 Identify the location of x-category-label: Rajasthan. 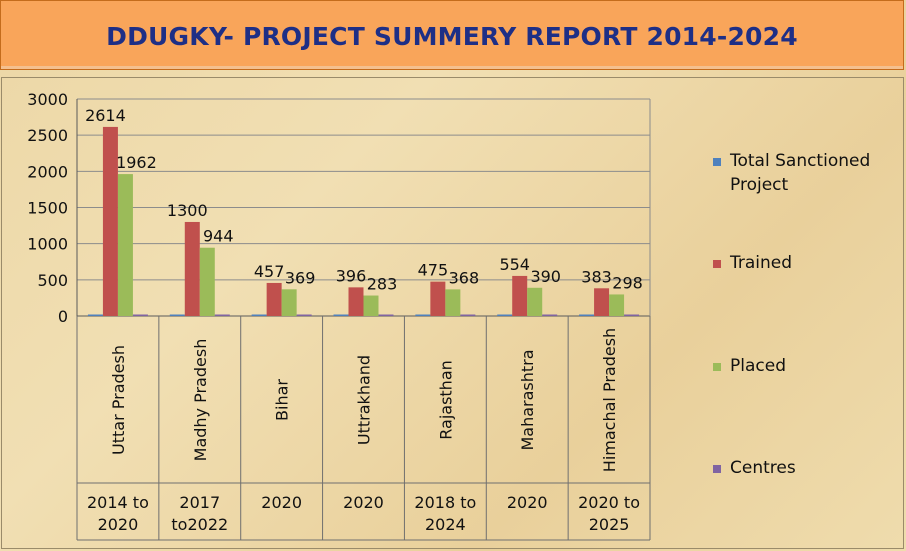
(445, 400).